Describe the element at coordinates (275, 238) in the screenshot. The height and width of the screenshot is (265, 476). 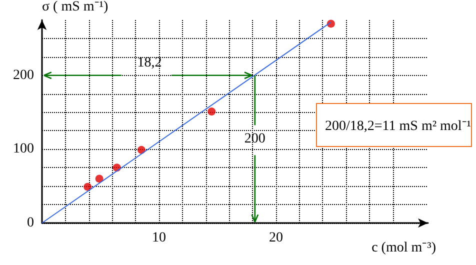
I see `x-tick-label: 20` at that location.